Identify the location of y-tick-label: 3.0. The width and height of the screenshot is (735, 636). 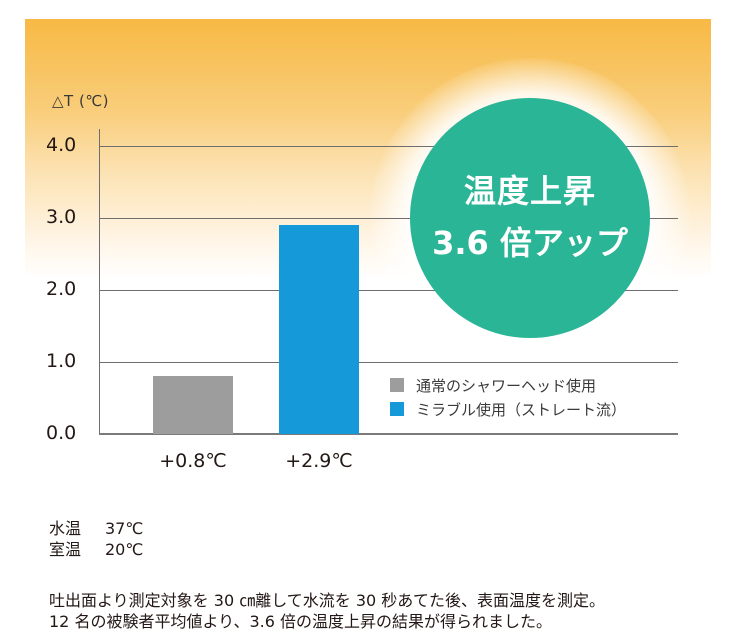
(61, 217).